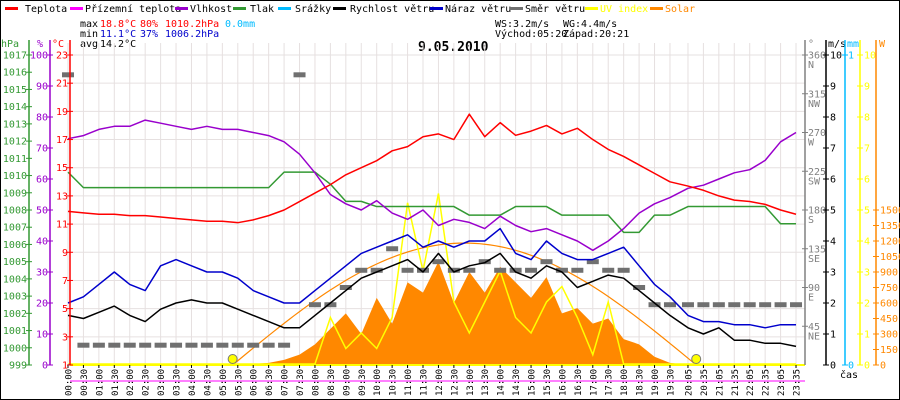  Describe the element at coordinates (811, 220) in the screenshot. I see `direction-compass-label: S` at that location.